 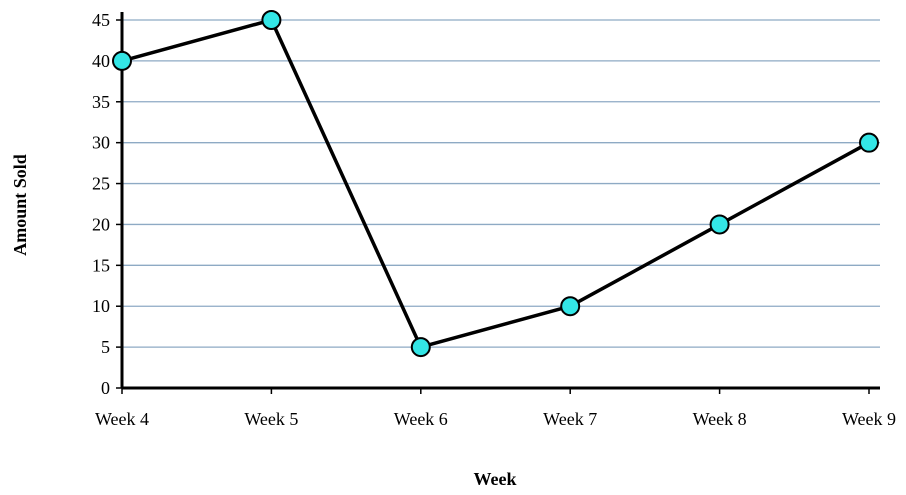 I want to click on y-tick-label: 20, so click(x=101, y=224).